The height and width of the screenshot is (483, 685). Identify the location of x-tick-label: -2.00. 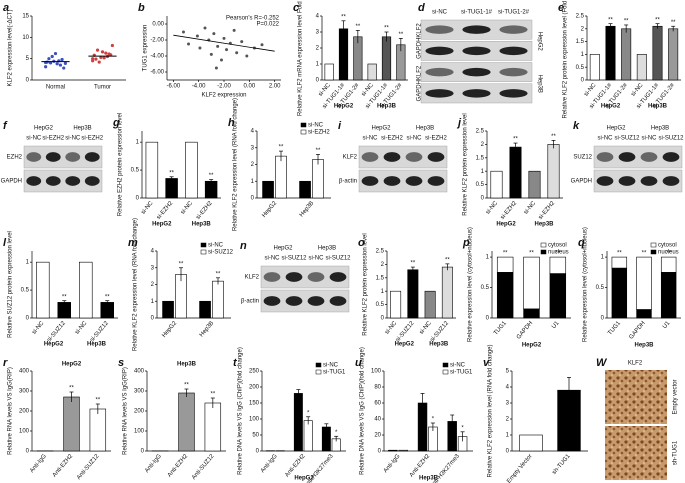
(224, 87).